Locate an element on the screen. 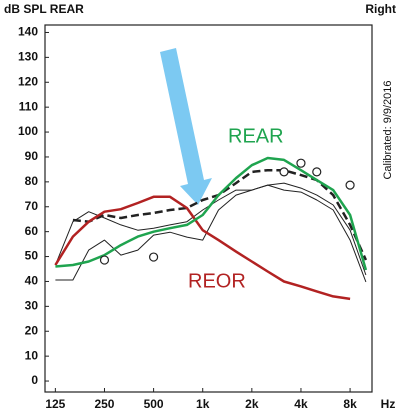  x-tick-label: 125 is located at coordinates (55, 404).